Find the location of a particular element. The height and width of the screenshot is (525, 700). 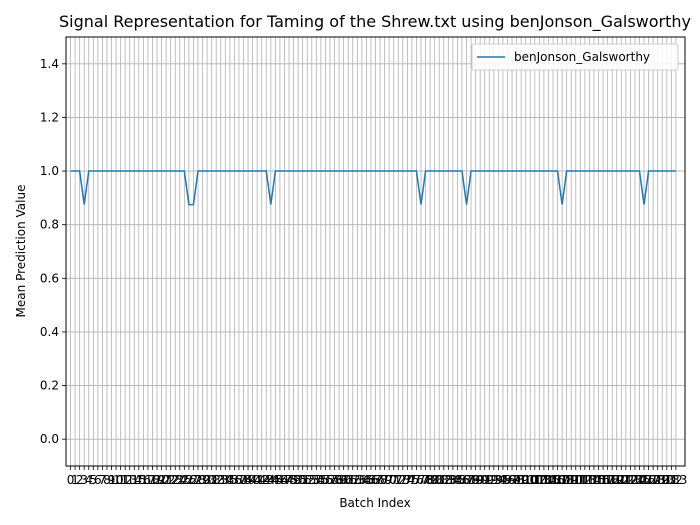

x-tick-label: 125 is located at coordinates (639, 480).